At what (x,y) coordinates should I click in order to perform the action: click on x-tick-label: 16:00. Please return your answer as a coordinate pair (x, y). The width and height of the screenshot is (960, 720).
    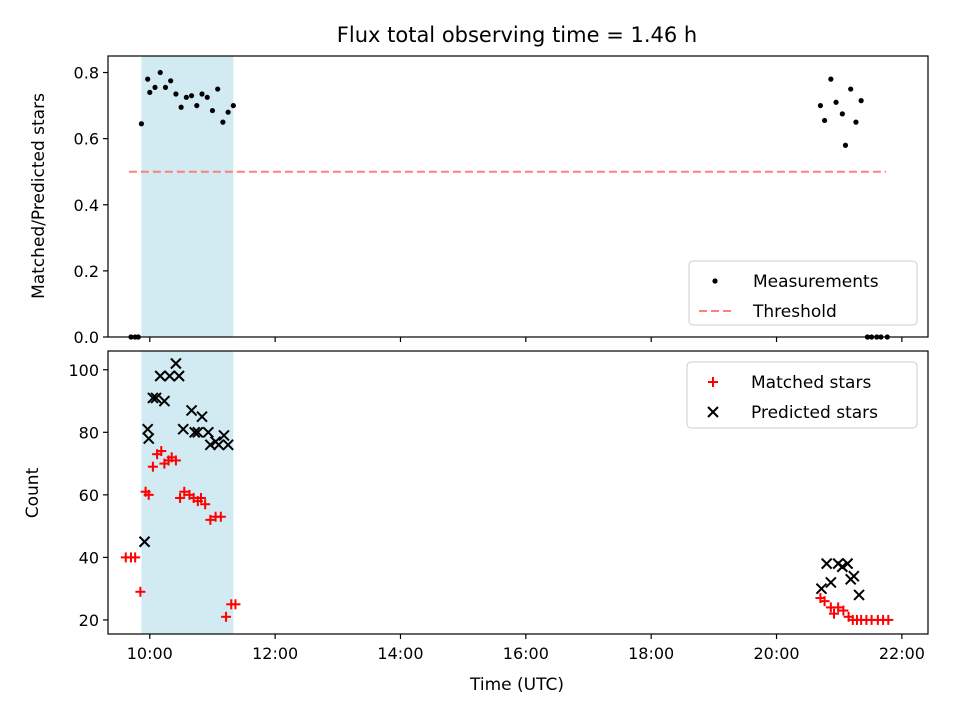
    Looking at the image, I should click on (526, 653).